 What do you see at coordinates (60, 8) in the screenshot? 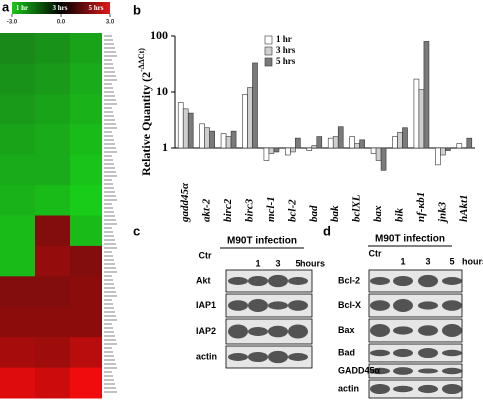
I see `column-header: 3 hrs` at bounding box center [60, 8].